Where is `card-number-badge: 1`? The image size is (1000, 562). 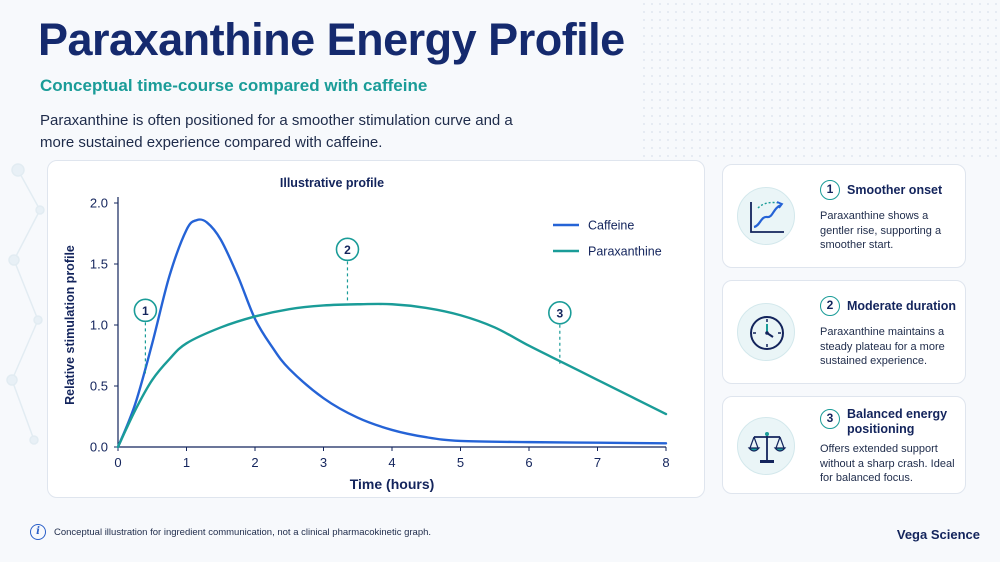 card-number-badge: 1 is located at coordinates (830, 190).